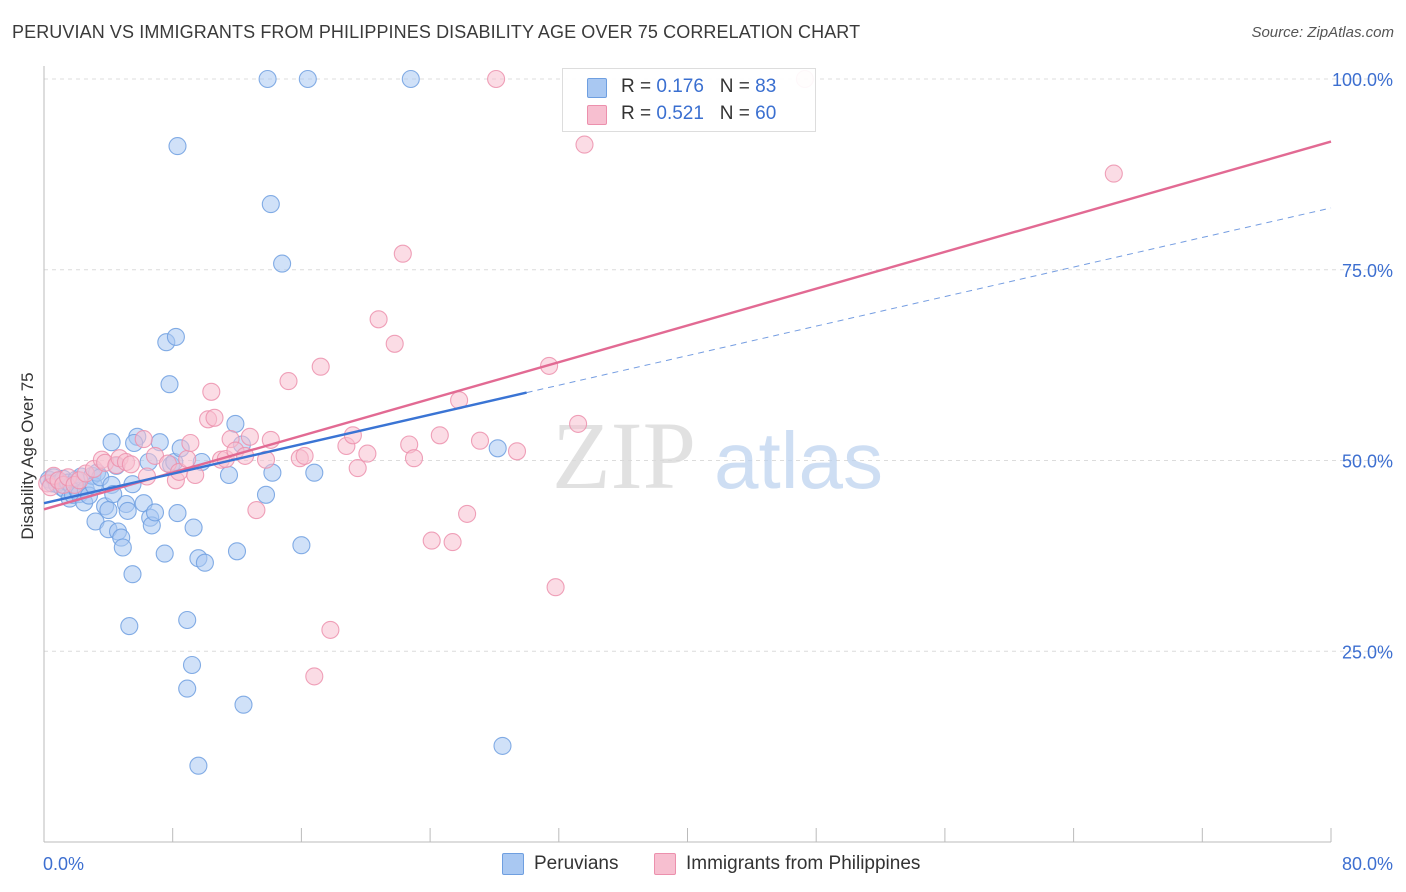 This screenshot has height=892, width=1406. Describe the element at coordinates (680, 86) in the screenshot. I see `r-value: 0.176` at that location.